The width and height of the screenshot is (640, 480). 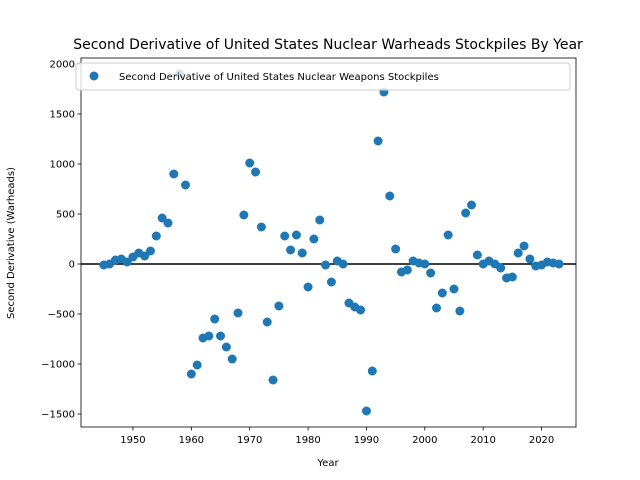 I want to click on x-tick-label: 1990, so click(x=366, y=440).